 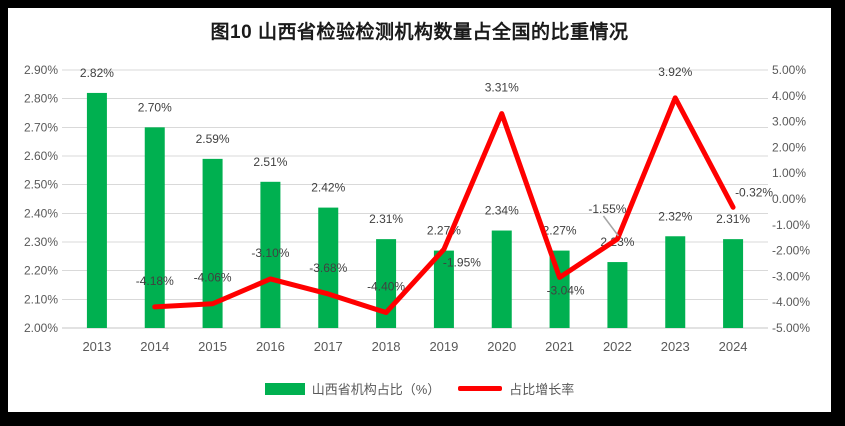 What do you see at coordinates (96, 346) in the screenshot?
I see `x-axis-label-2013: 2013` at bounding box center [96, 346].